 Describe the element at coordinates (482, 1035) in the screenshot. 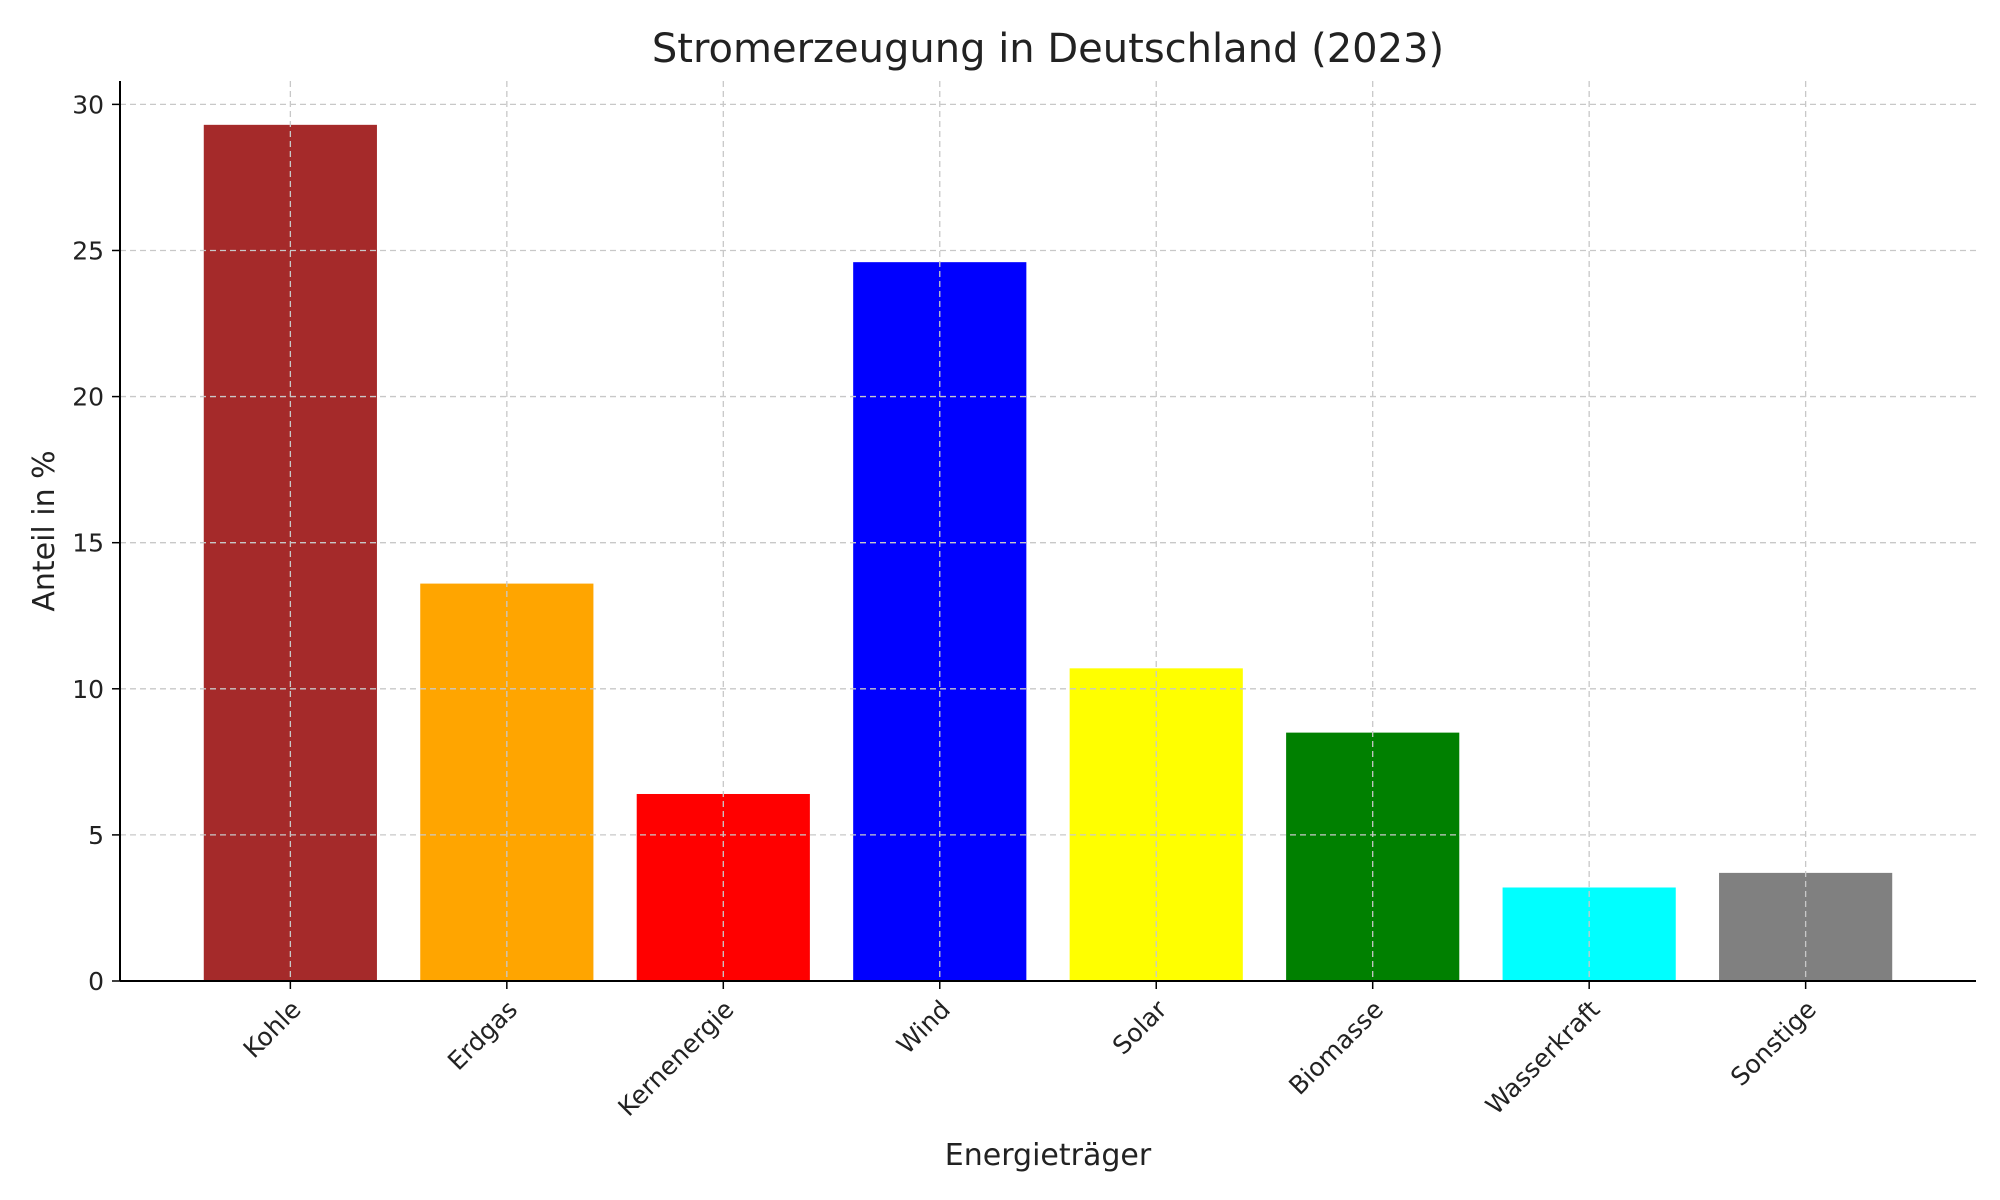

I see `x-tick-label: Erdgas` at that location.